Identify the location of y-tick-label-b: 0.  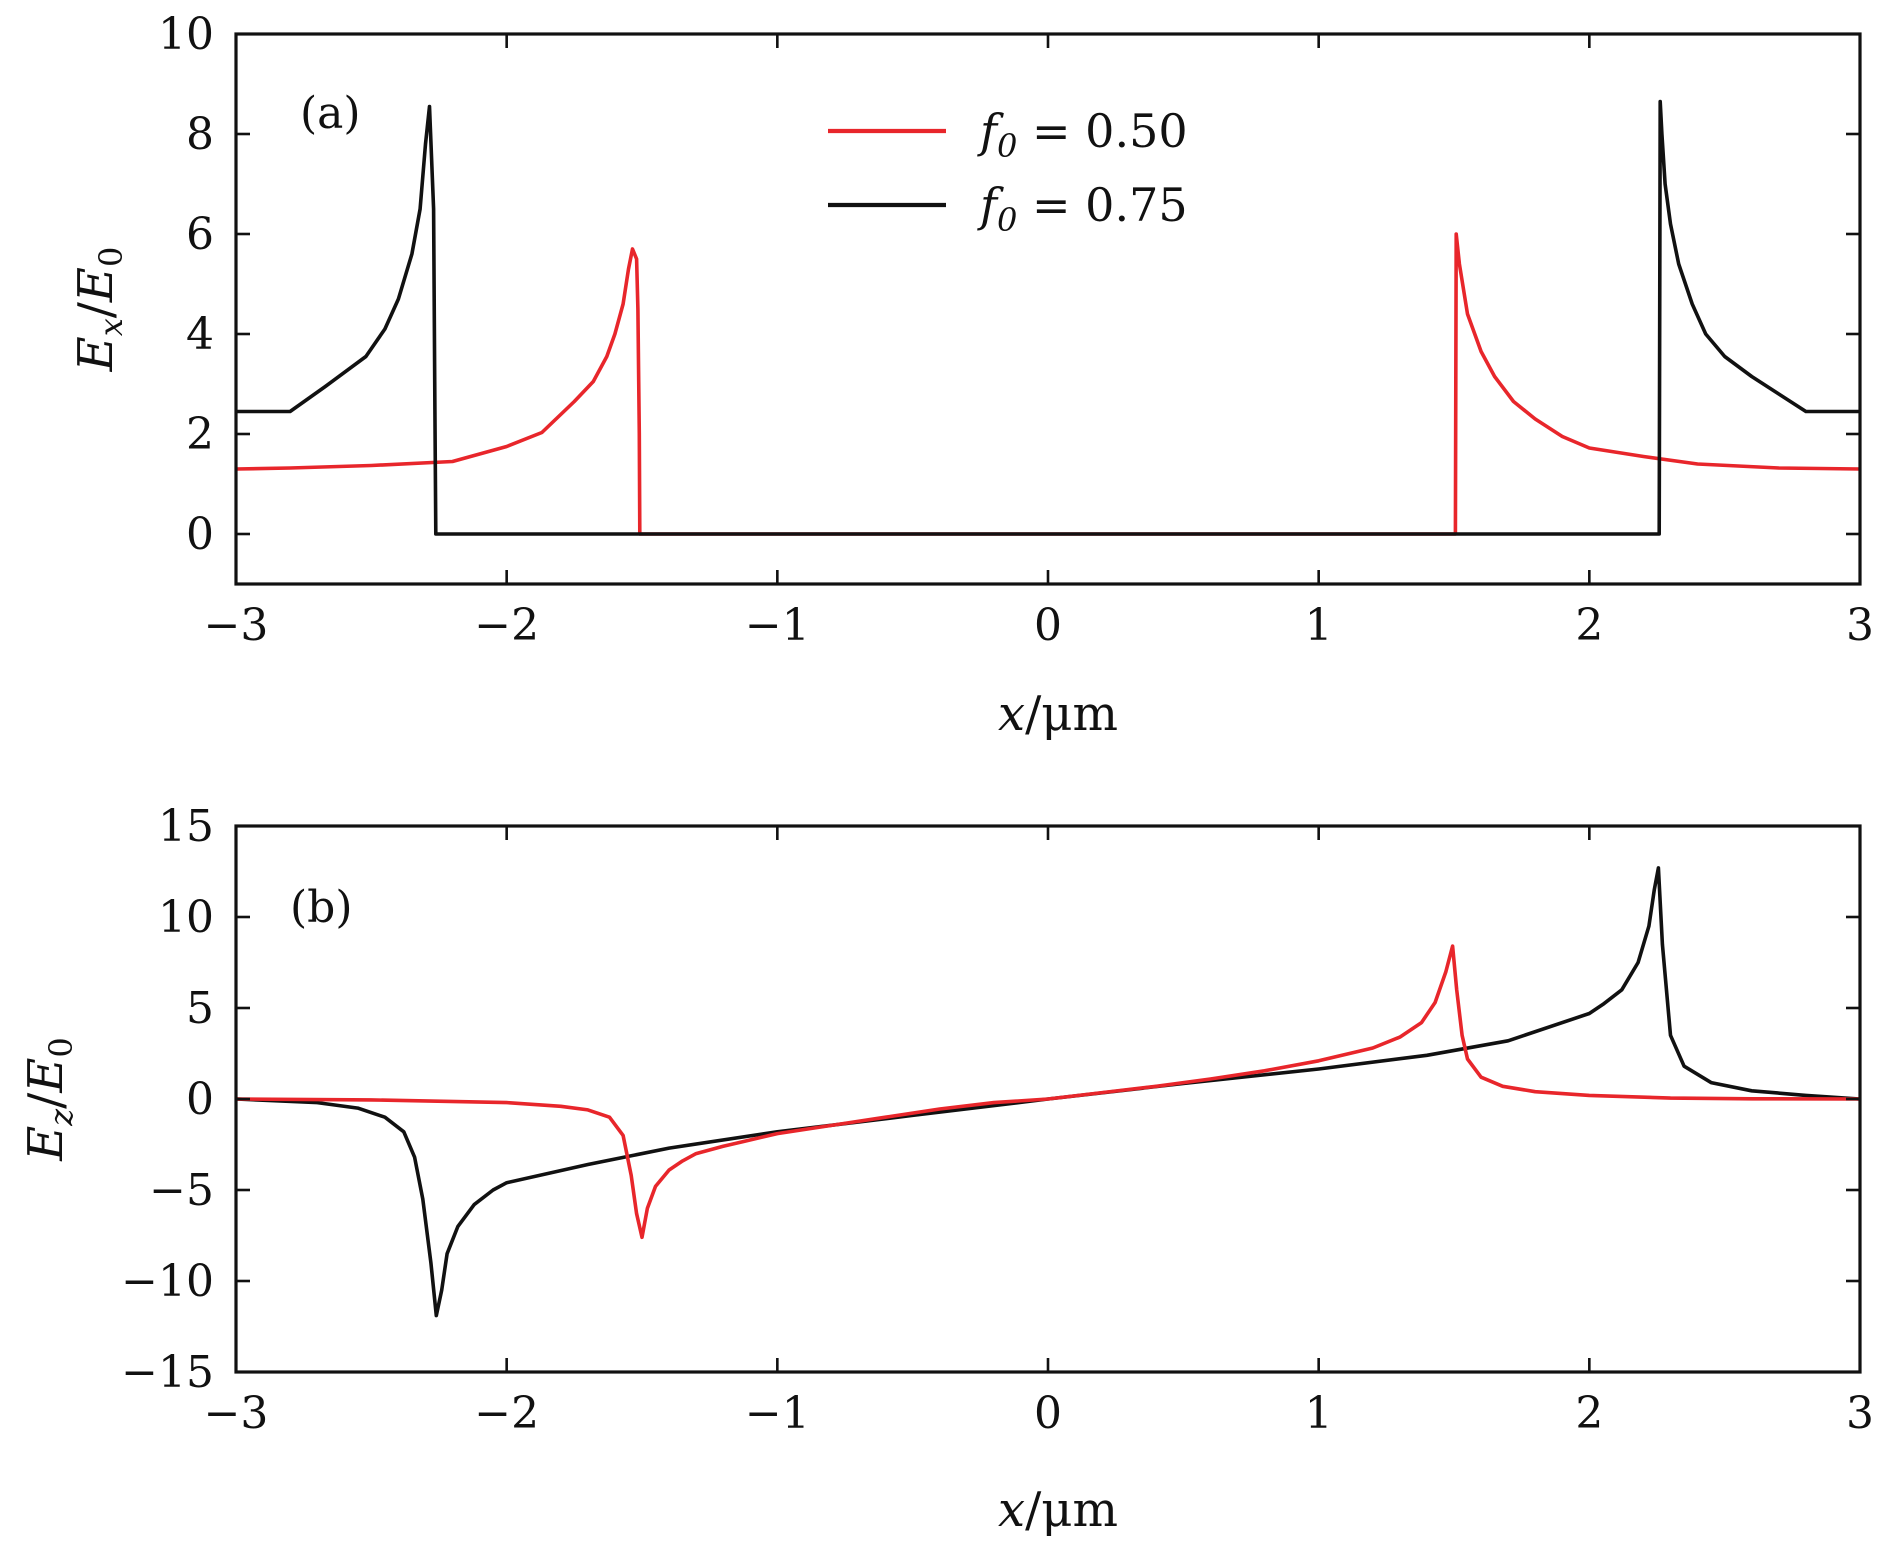
(200, 1099).